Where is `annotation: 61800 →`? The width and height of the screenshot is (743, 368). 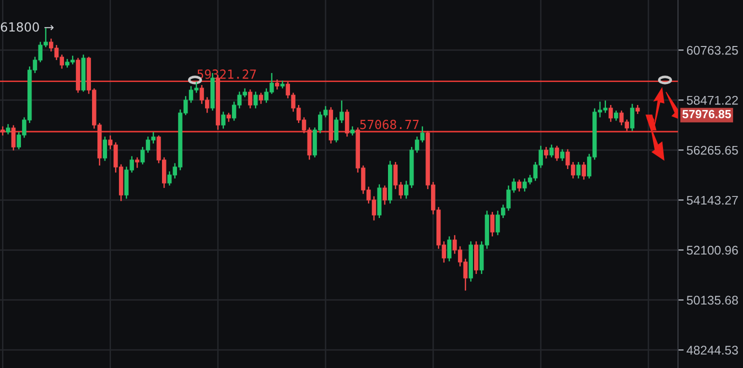 annotation: 61800 → is located at coordinates (27, 27).